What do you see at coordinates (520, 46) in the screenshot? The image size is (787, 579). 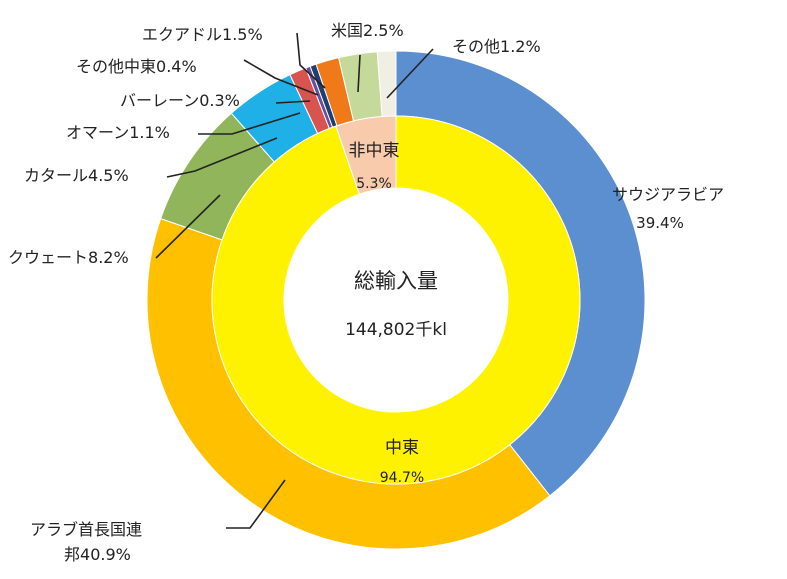 I see `value-others: 1.2%` at bounding box center [520, 46].